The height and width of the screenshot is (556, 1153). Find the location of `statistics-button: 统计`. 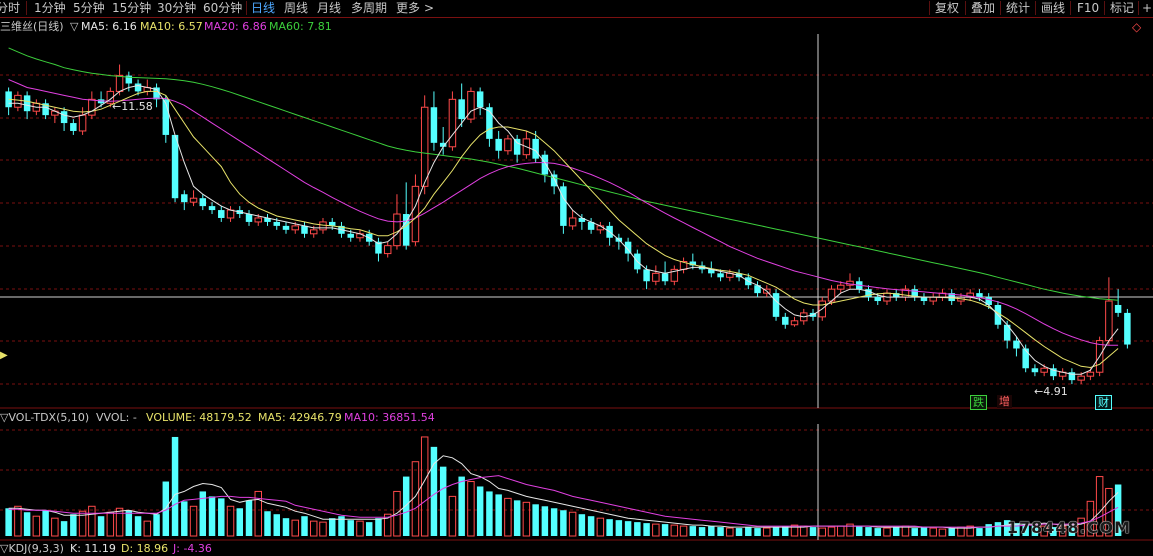

statistics-button: 统计 is located at coordinates (1018, 8).